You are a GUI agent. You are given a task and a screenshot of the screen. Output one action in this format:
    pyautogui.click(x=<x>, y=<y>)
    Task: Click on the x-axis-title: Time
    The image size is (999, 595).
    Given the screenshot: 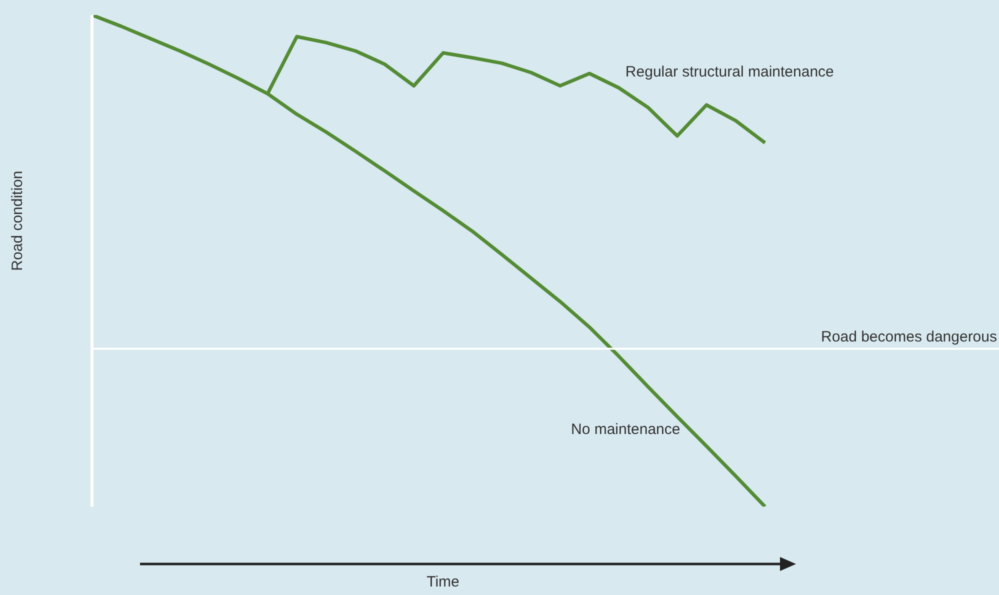 What is the action you would take?
    pyautogui.click(x=443, y=582)
    